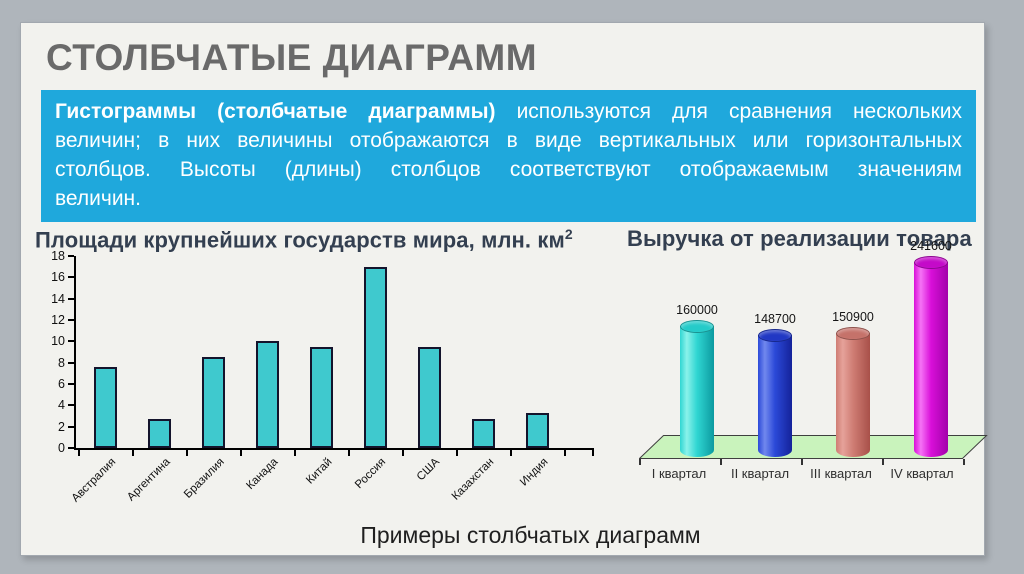  Describe the element at coordinates (568, 234) in the screenshot. I see `left-chart-title-superscript: 2` at that location.